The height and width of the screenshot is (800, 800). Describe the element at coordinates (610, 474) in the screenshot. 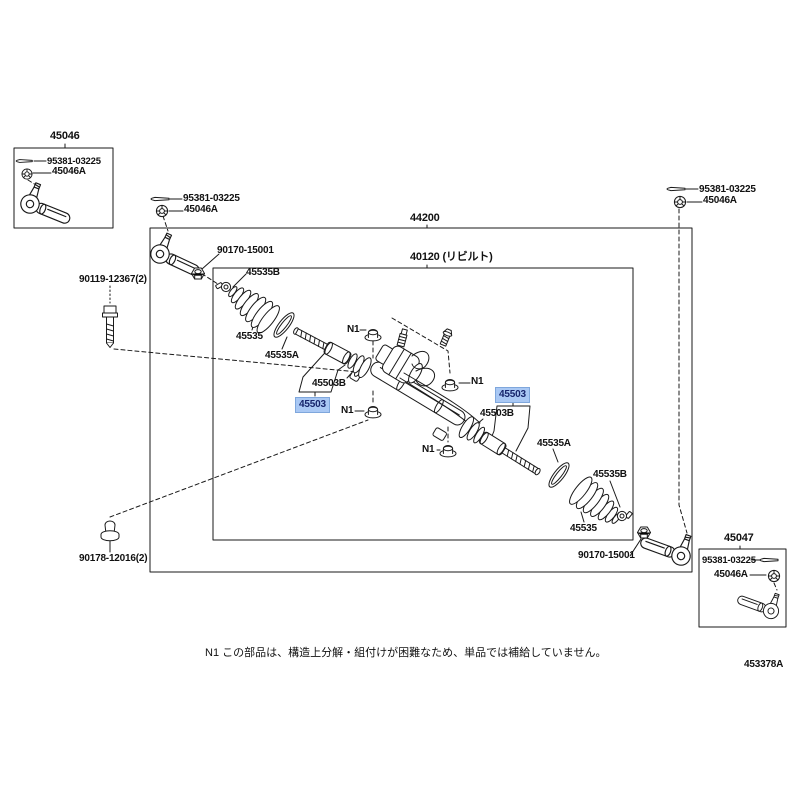

I see `part-label-45535B-right: 45535B` at that location.